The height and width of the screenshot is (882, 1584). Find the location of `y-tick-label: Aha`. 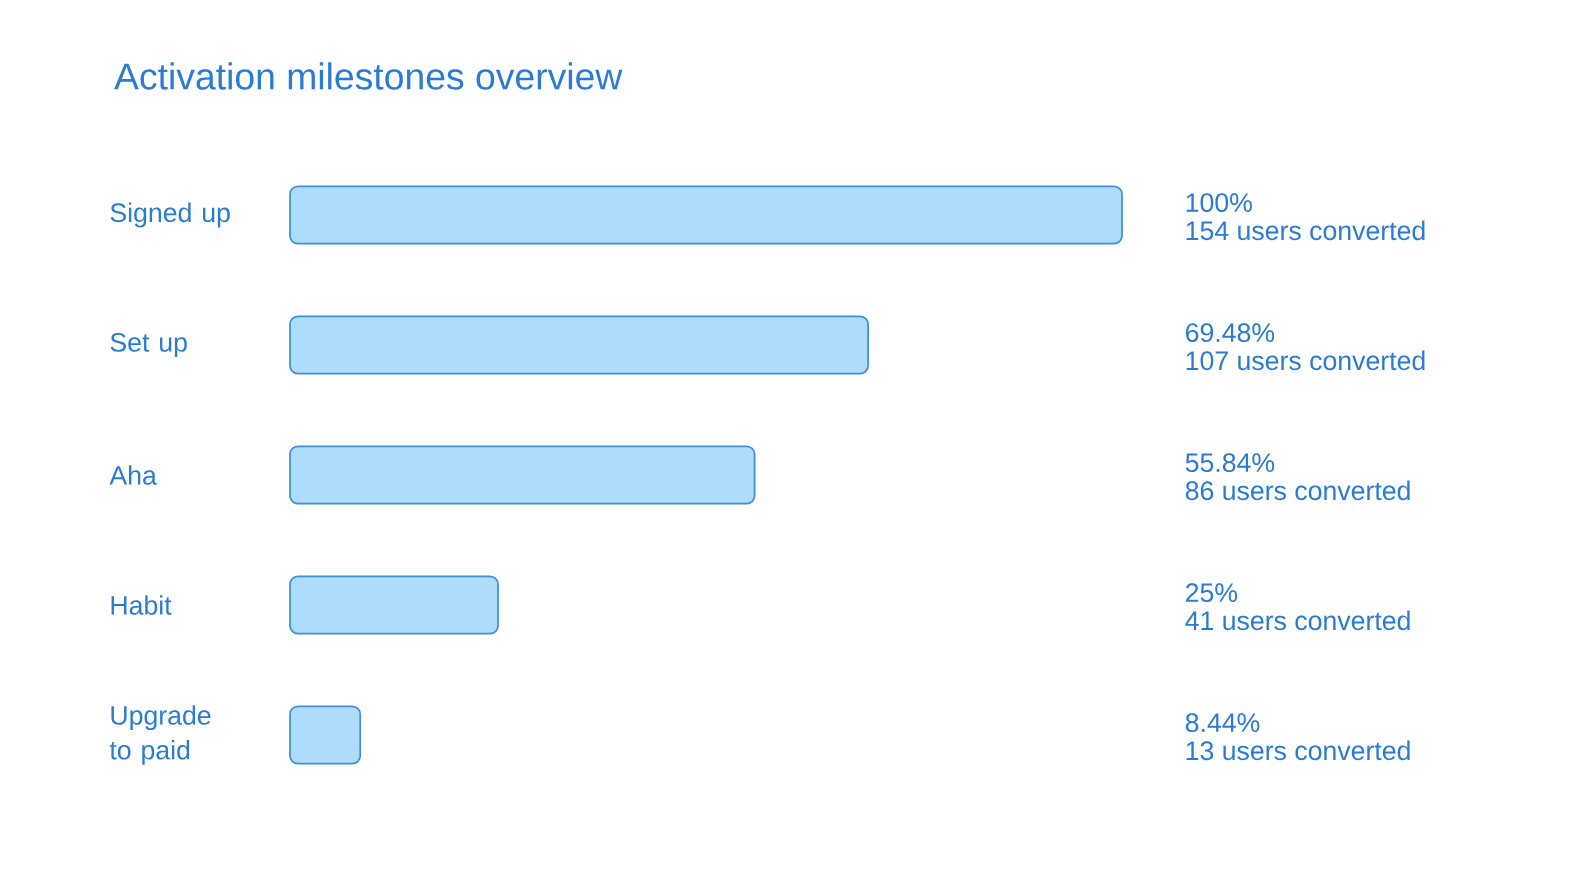

y-tick-label: Aha is located at coordinates (133, 475).